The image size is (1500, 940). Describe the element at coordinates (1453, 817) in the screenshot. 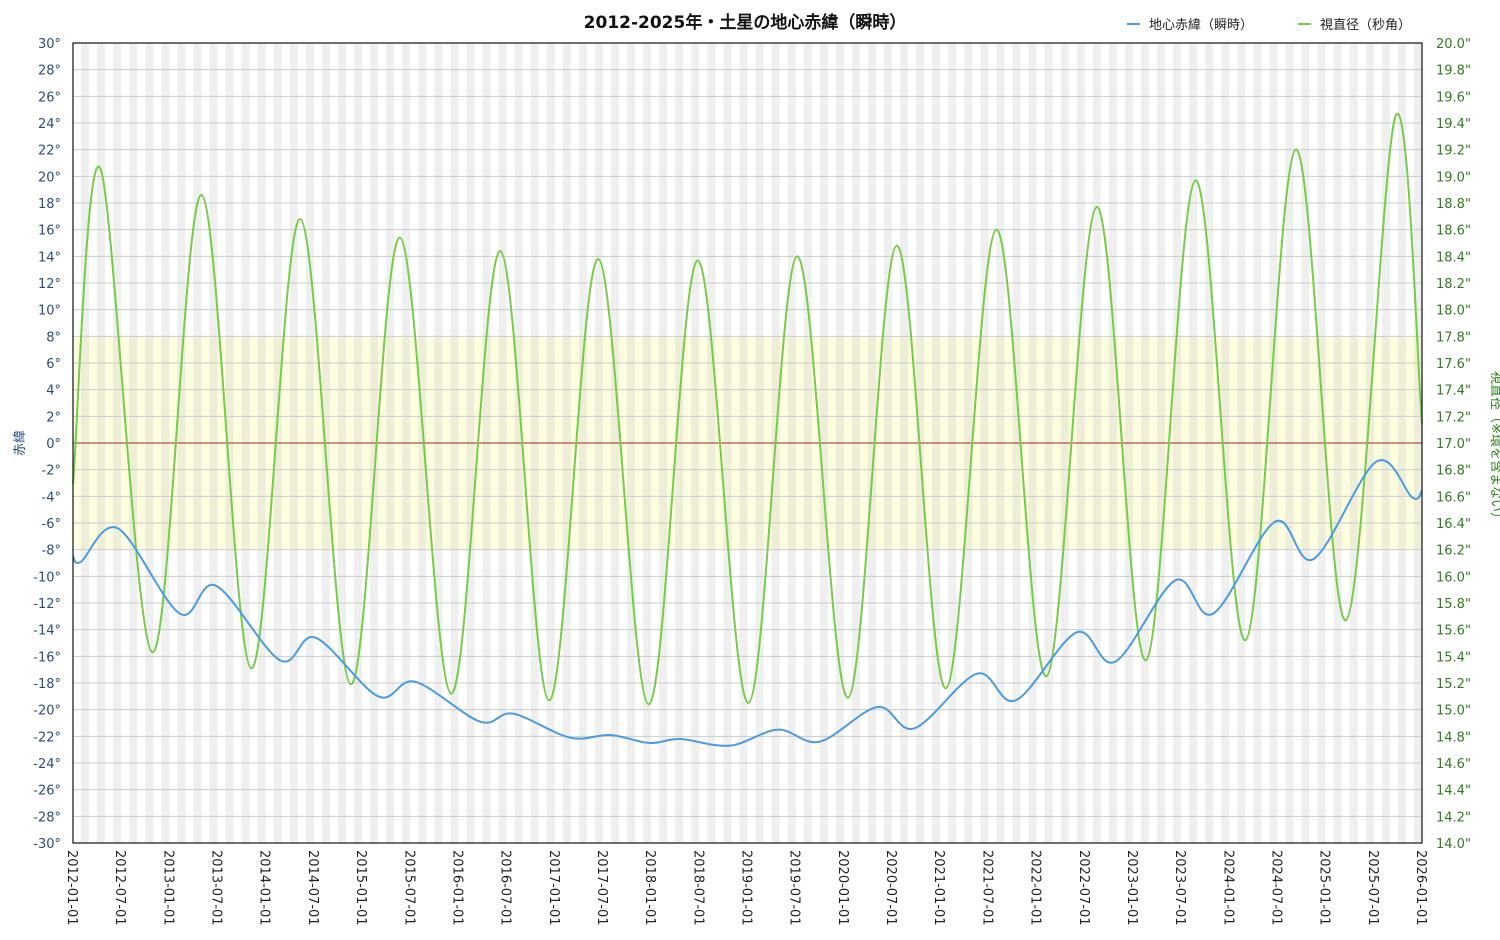

I see `y2-tick-label: 14.2"` at that location.